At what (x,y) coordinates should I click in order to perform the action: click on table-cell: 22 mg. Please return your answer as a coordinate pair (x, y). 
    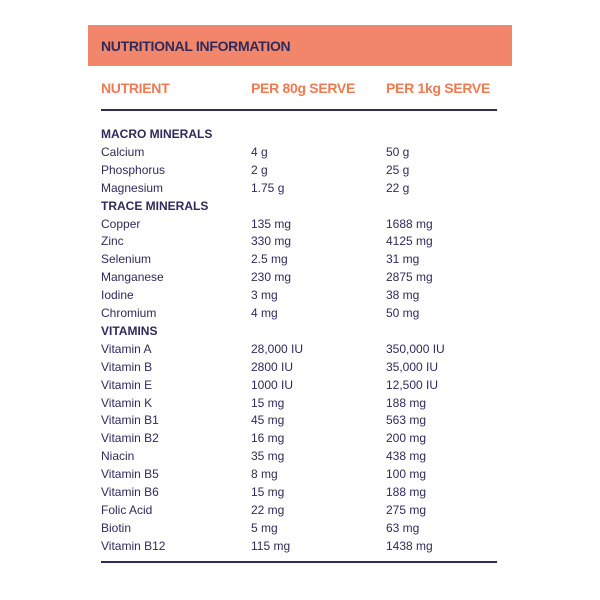
    Looking at the image, I should click on (268, 509).